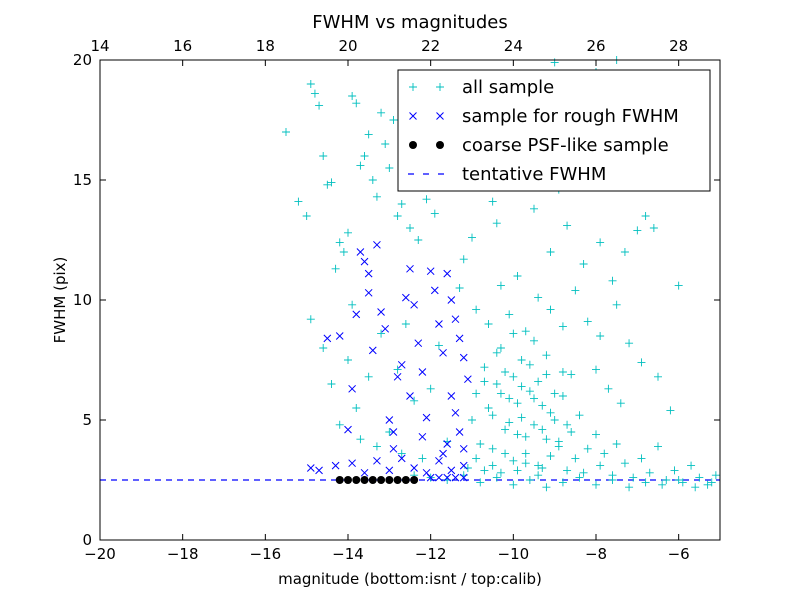 This screenshot has height=600, width=800. Describe the element at coordinates (570, 116) in the screenshot. I see `legend-label-rough-sample: sample for rough FWHM` at that location.